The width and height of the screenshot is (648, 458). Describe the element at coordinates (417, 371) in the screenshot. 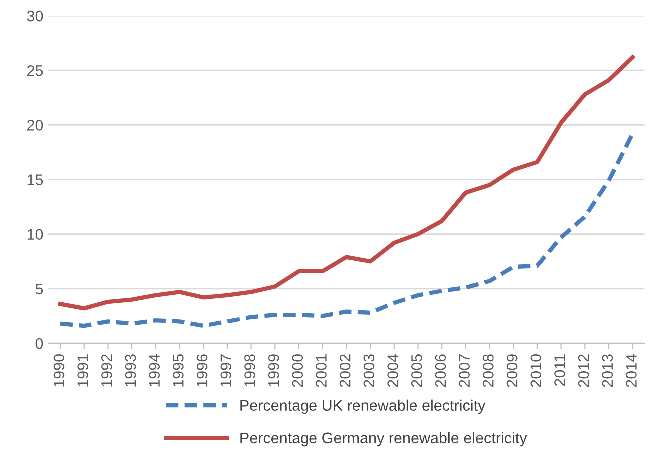

I see `x-tick-label: 2005` at that location.